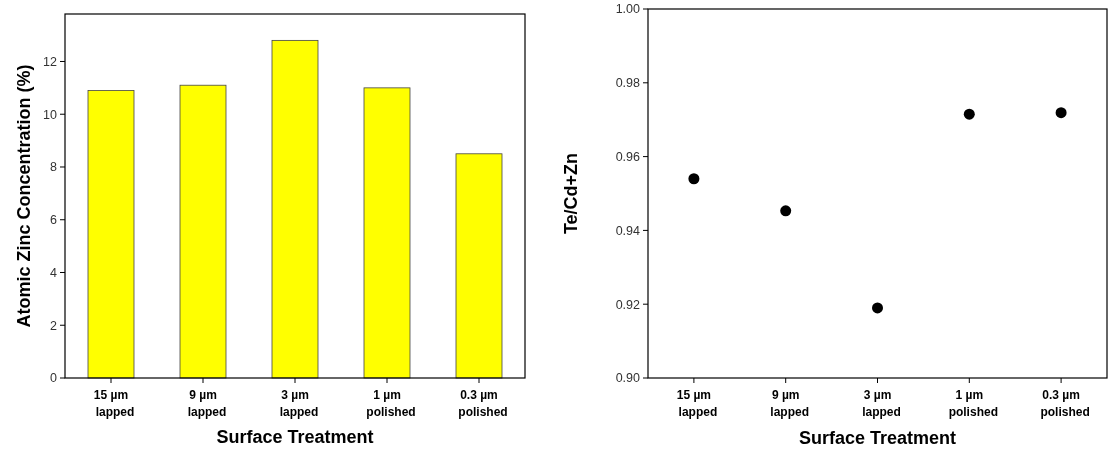 The height and width of the screenshot is (454, 1110). Describe the element at coordinates (628, 156) in the screenshot. I see `y-tick-label: 0.96` at that location.